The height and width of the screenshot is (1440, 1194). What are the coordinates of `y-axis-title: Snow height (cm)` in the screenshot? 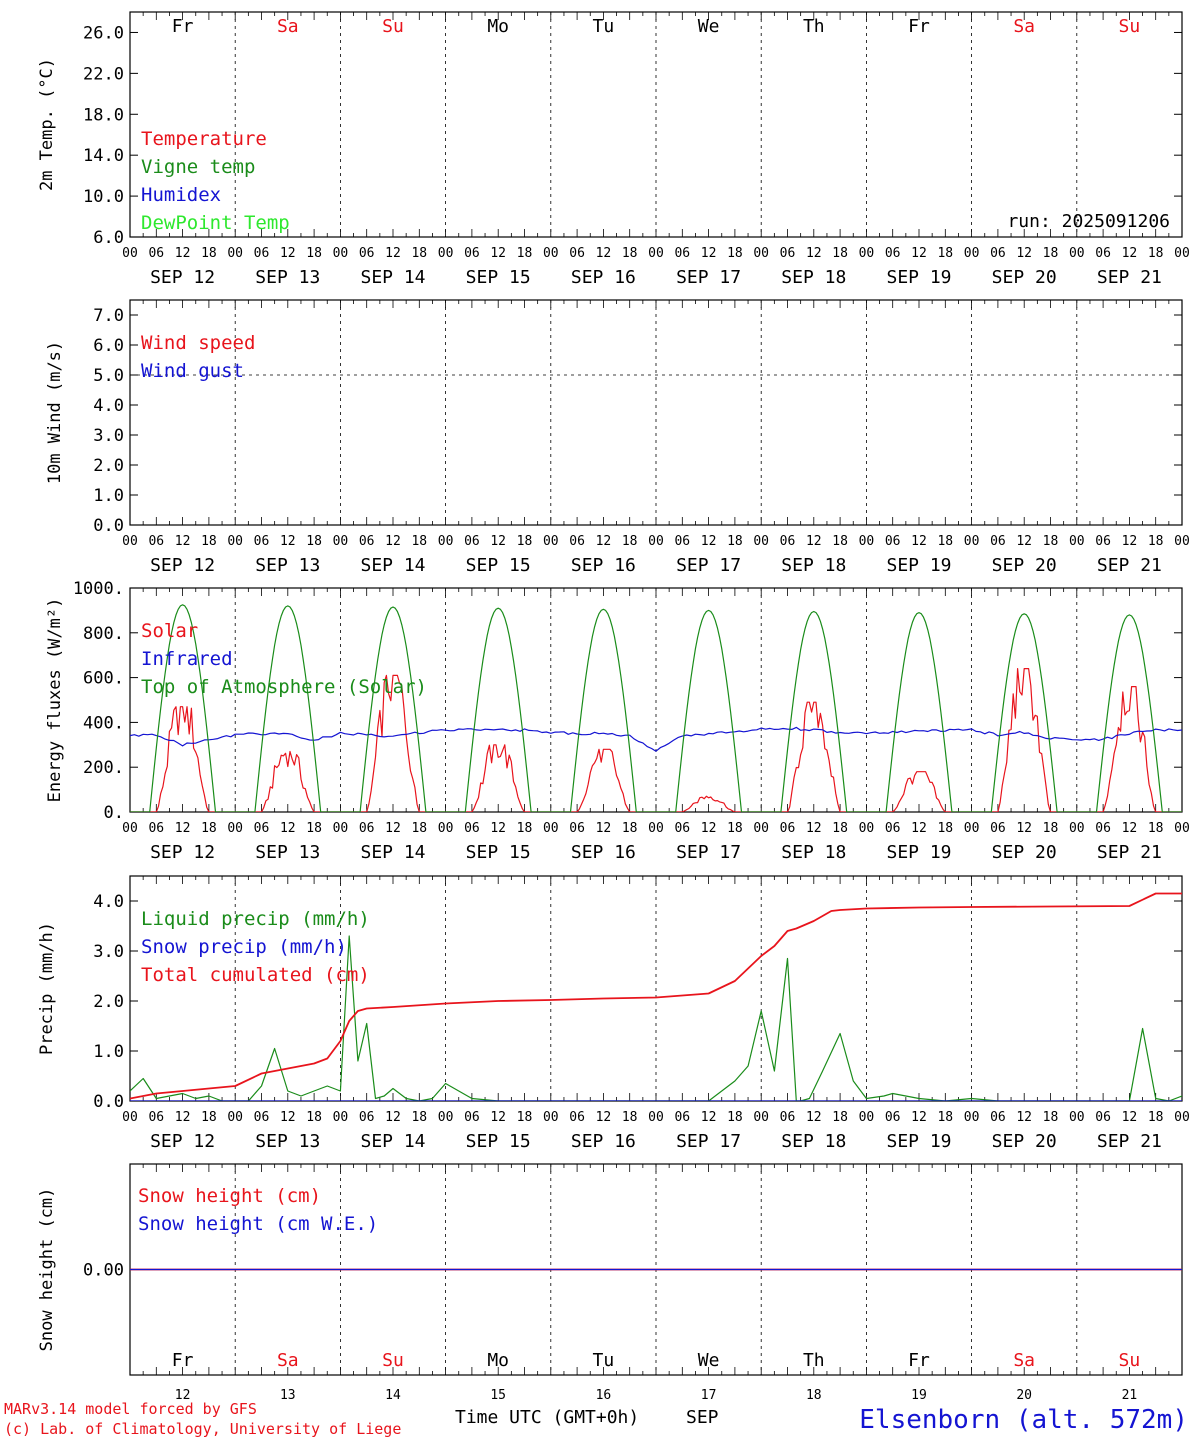 It's located at (47, 1270).